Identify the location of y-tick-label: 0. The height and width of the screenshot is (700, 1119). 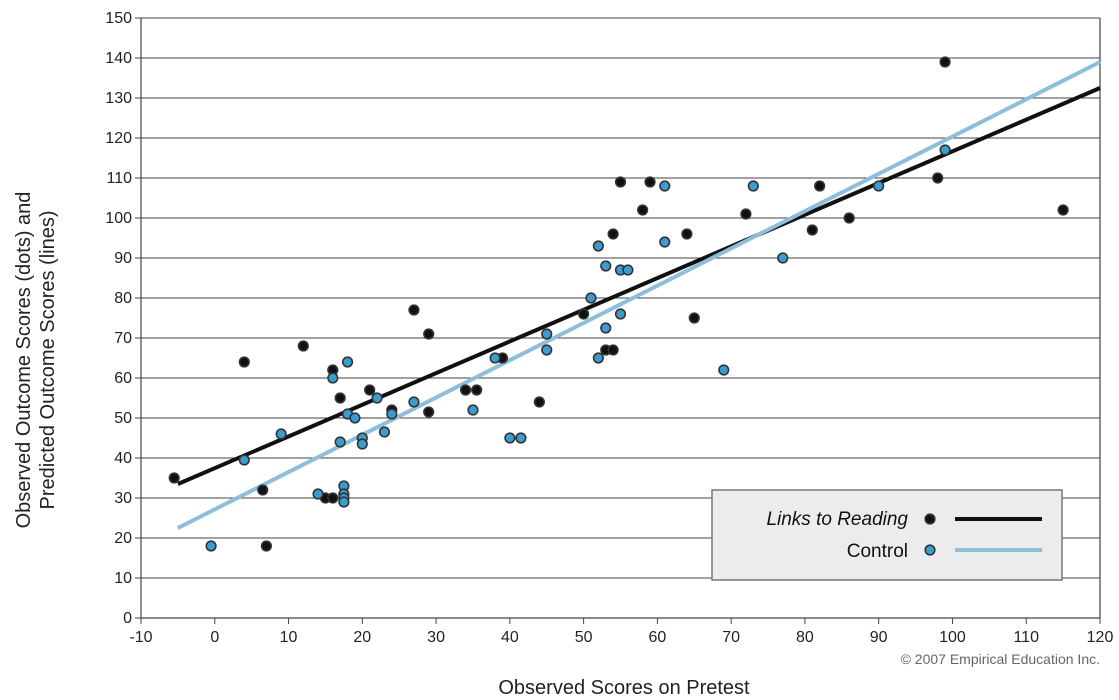
(127, 618).